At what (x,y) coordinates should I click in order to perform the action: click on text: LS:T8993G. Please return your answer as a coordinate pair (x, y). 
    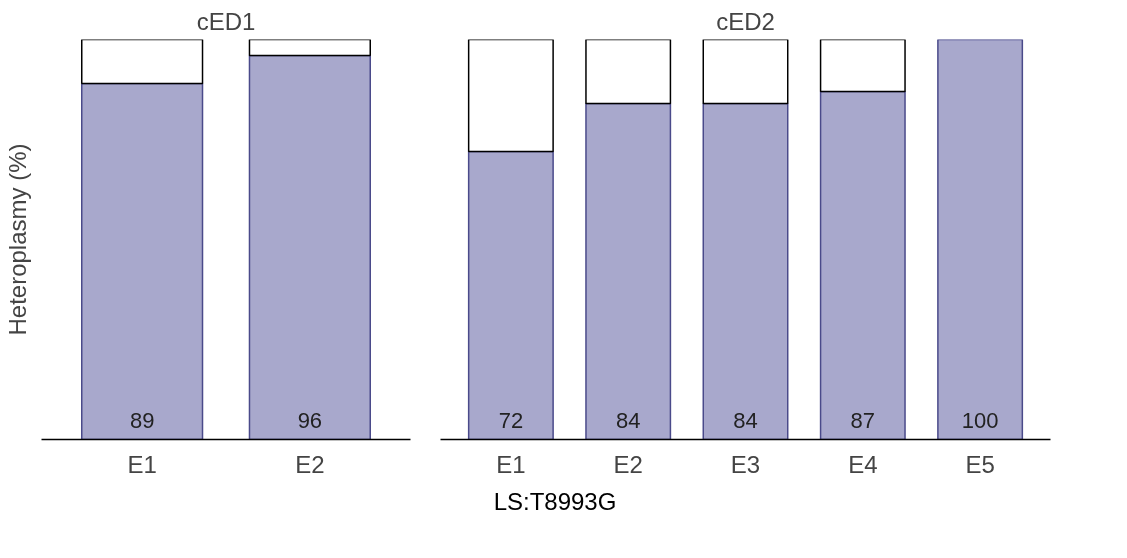
    Looking at the image, I should click on (555, 502).